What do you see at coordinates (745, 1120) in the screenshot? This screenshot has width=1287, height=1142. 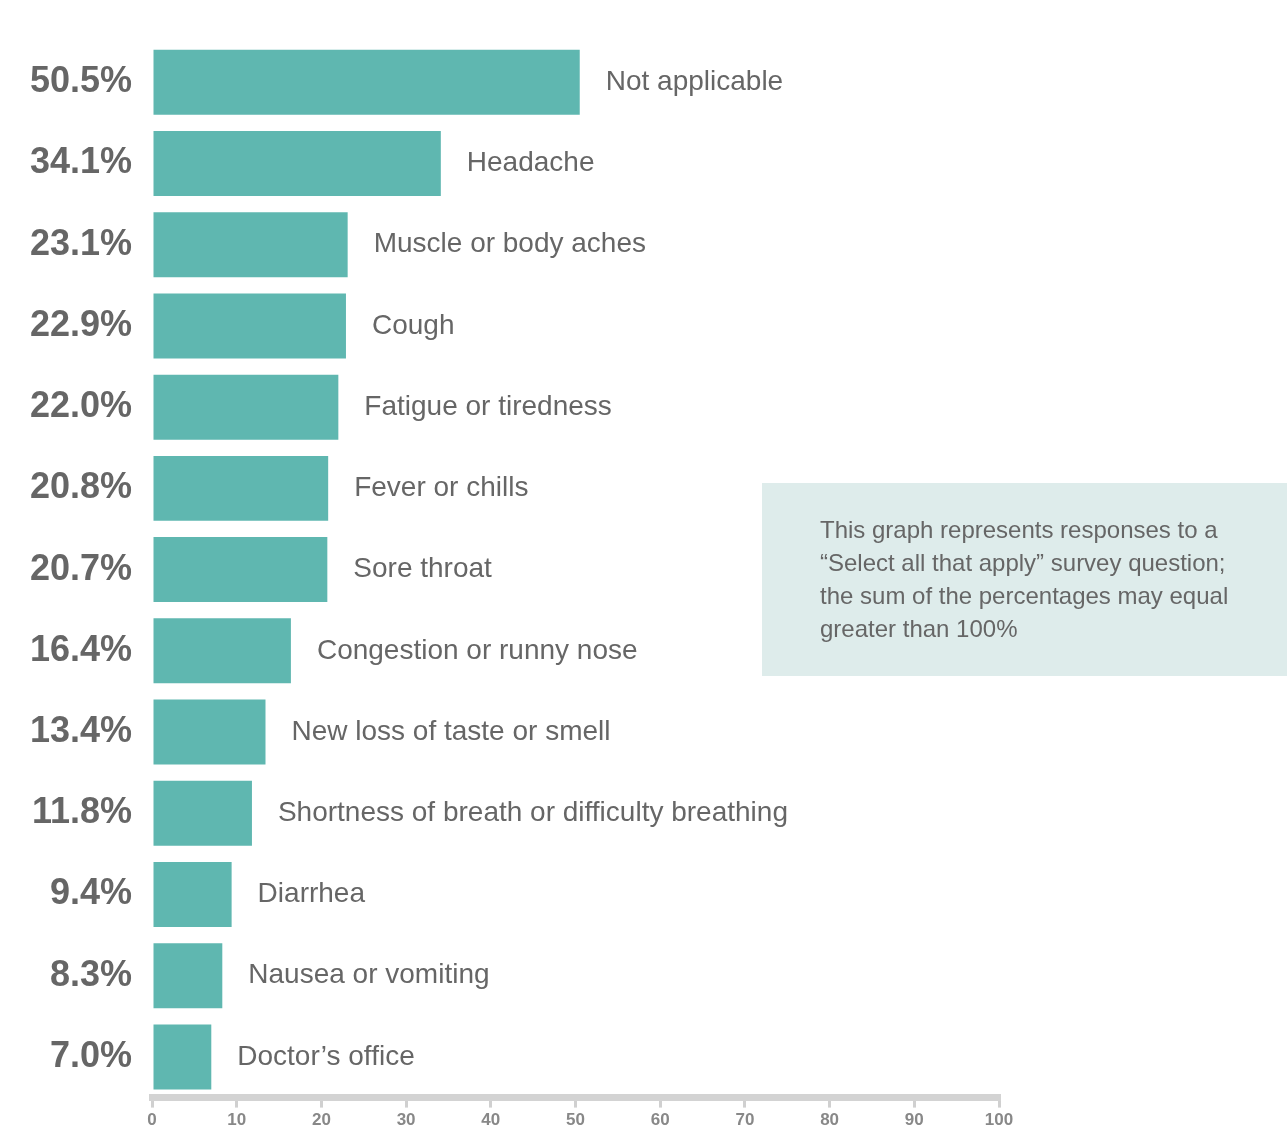 I see `x-tick-label: 70` at bounding box center [745, 1120].